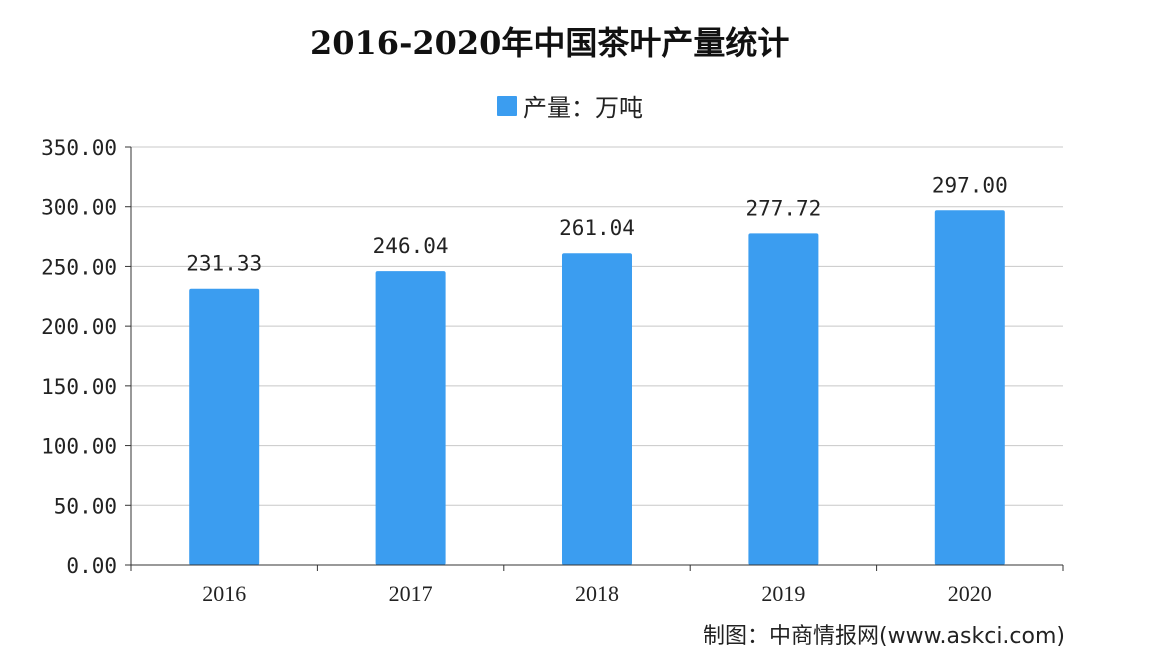  I want to click on x-tick-label: 2019, so click(783, 593).